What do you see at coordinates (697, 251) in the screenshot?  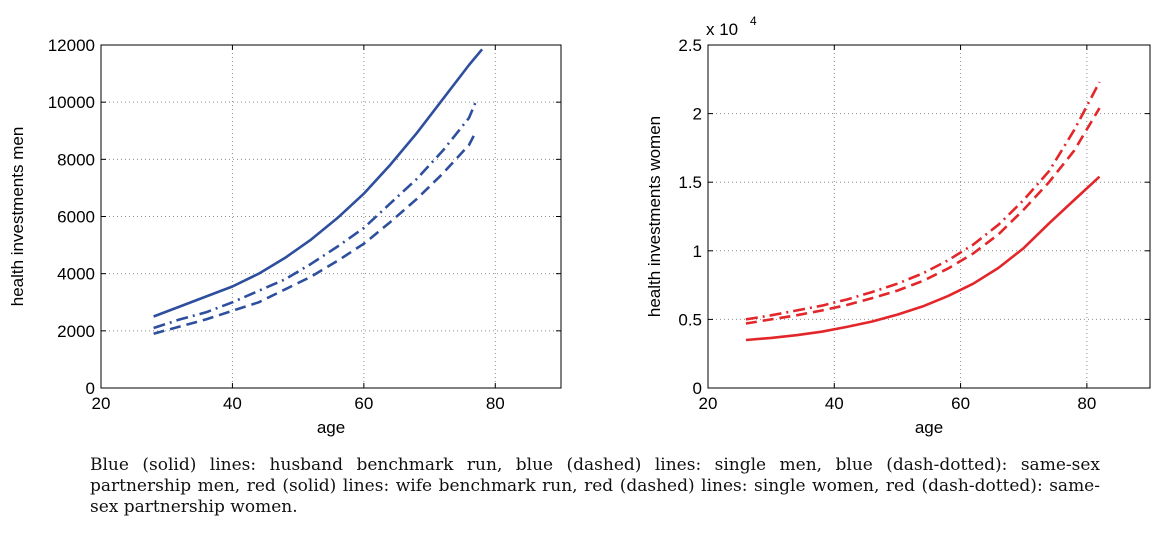 I see `y-tick-label: 1` at bounding box center [697, 251].